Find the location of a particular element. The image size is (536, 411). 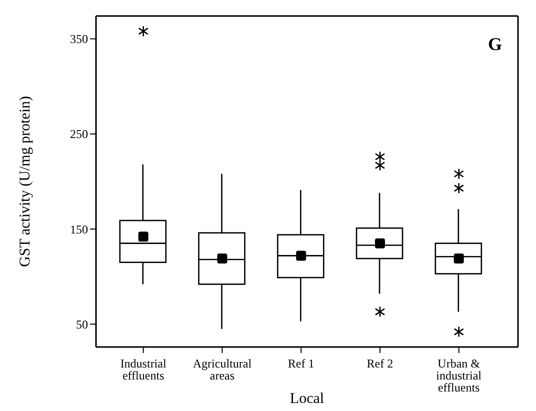

y-tick-label: 250 is located at coordinates (79, 134).